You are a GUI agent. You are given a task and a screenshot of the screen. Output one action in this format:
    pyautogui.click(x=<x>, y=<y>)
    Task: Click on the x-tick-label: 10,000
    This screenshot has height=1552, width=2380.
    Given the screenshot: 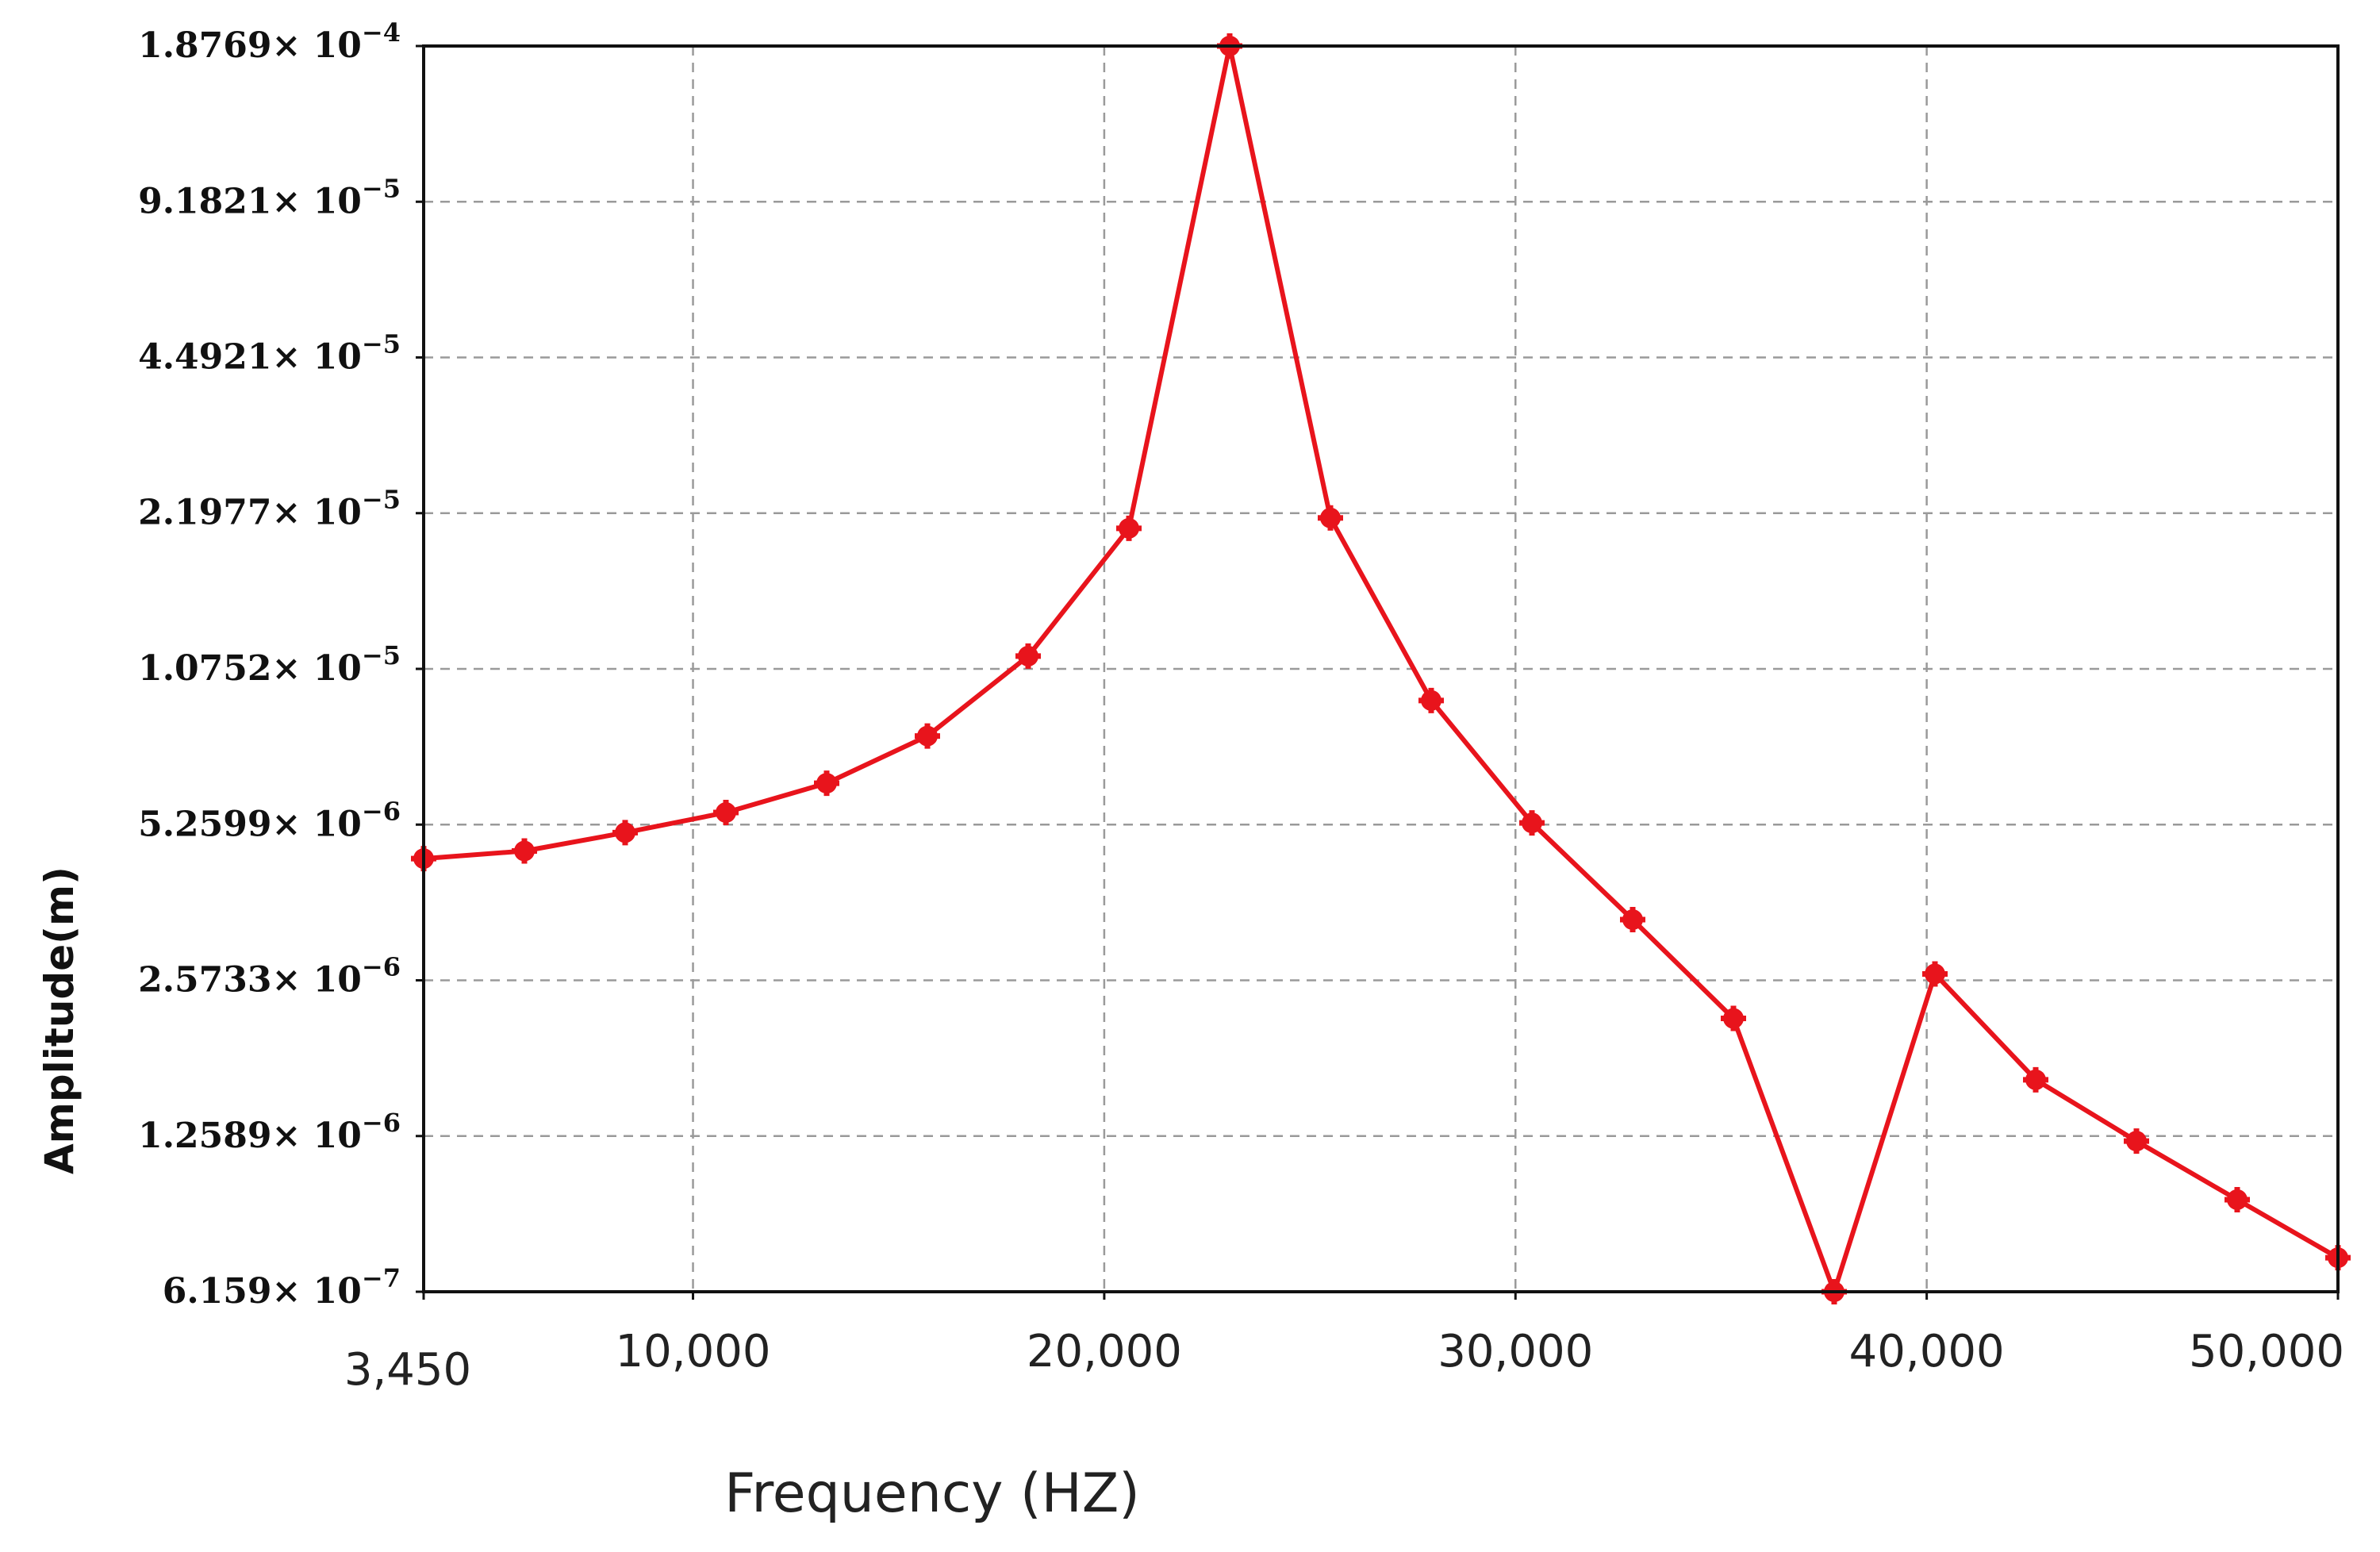 What is the action you would take?
    pyautogui.click(x=693, y=1351)
    